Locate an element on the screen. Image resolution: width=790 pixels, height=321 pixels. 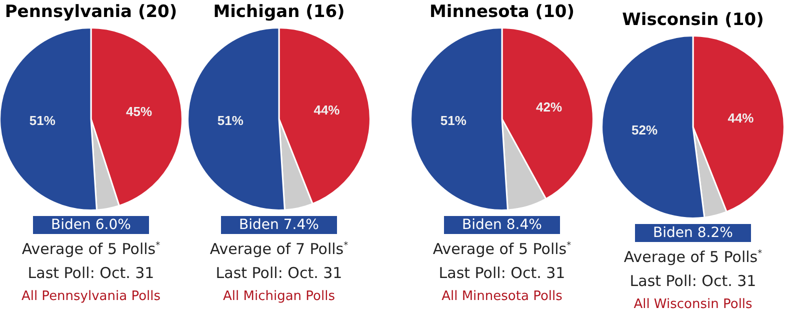
data-label: 52% is located at coordinates (644, 130).